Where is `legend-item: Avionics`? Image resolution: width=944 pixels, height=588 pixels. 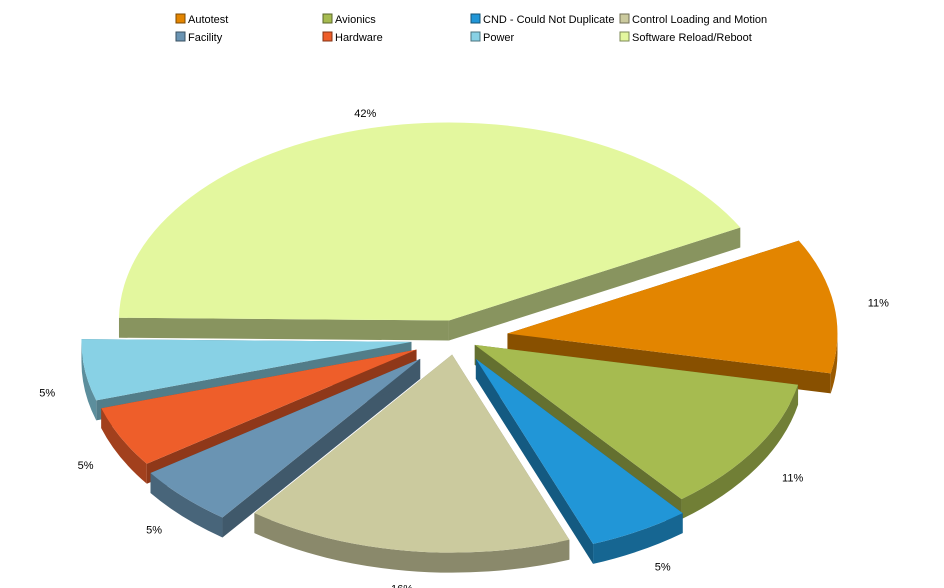 legend-item: Avionics is located at coordinates (349, 19).